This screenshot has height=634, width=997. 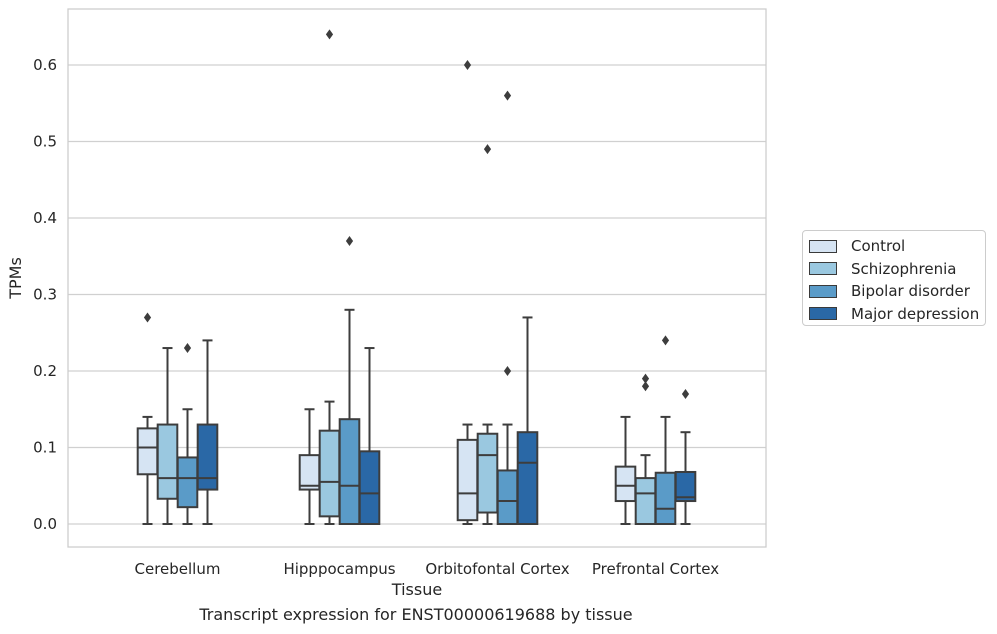 What do you see at coordinates (878, 246) in the screenshot?
I see `legend-label: Control` at bounding box center [878, 246].